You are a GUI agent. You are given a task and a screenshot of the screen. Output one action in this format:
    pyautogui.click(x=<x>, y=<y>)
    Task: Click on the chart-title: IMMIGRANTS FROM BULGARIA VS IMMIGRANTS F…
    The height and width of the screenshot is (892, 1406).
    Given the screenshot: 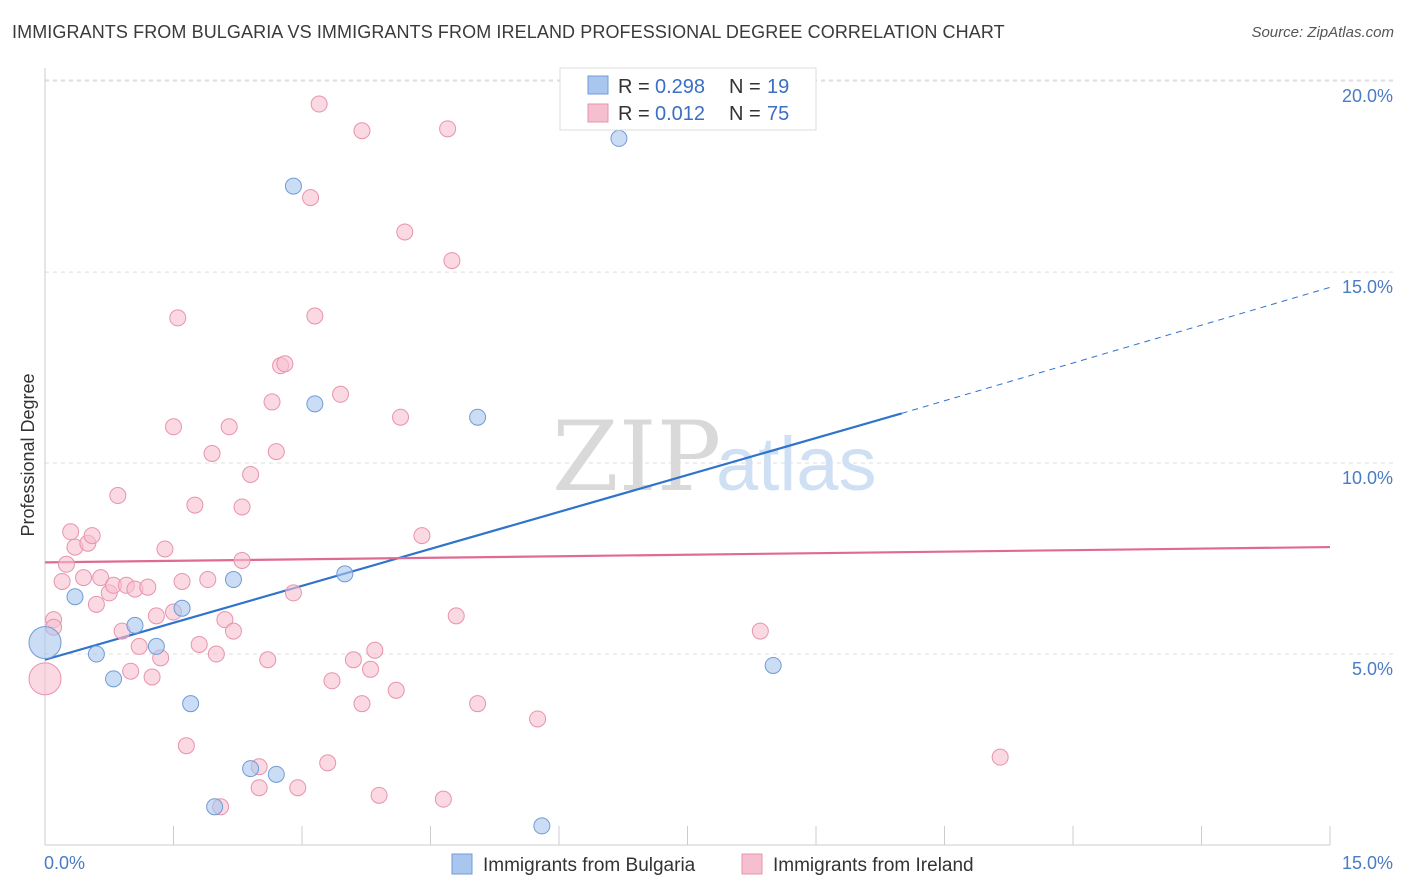 What is the action you would take?
    pyautogui.click(x=508, y=32)
    